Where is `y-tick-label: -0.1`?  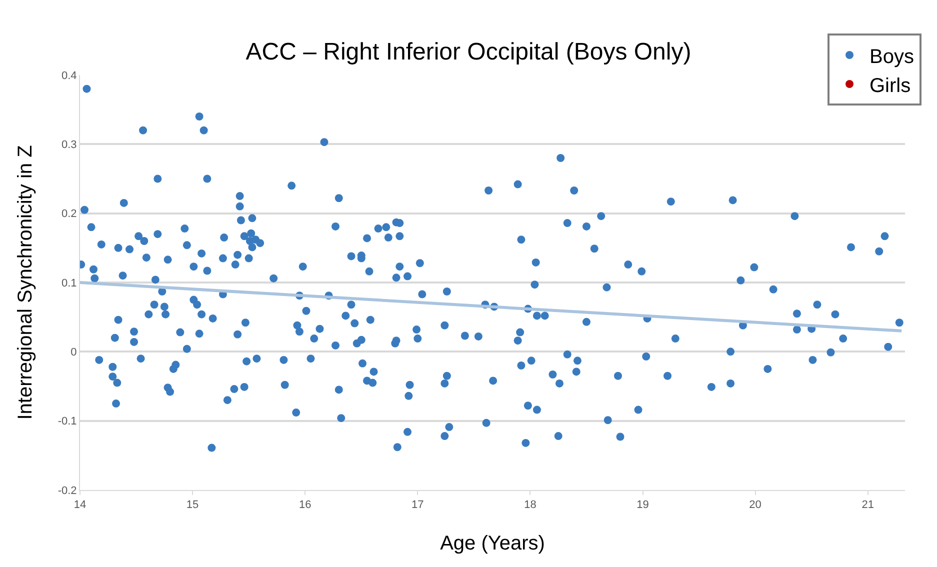
y-tick-label: -0.1 is located at coordinates (67, 422).